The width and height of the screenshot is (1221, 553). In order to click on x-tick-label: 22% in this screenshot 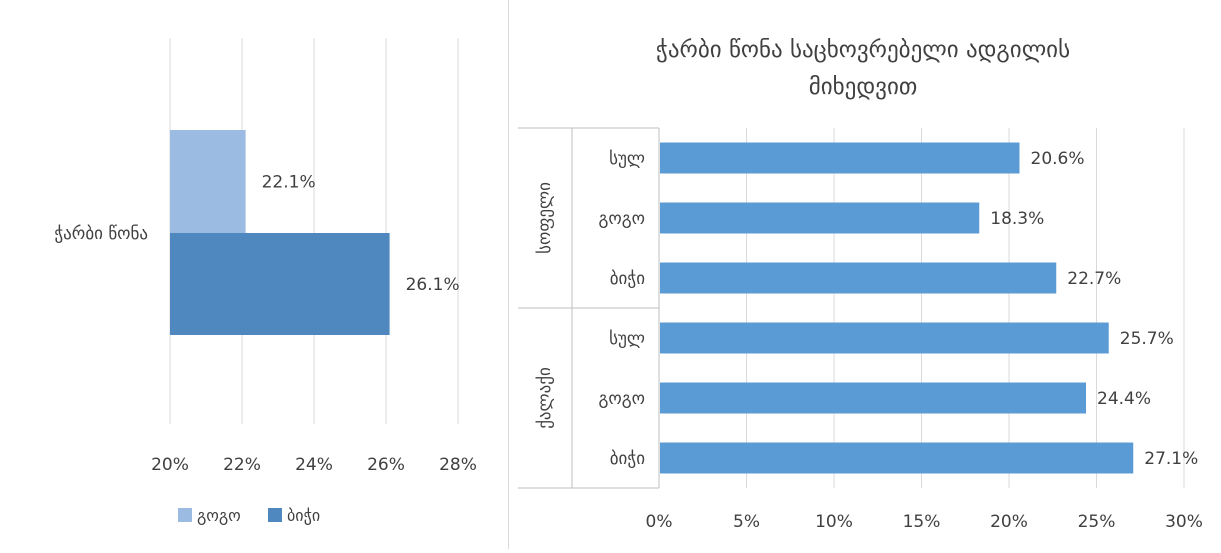, I will do `click(242, 465)`.